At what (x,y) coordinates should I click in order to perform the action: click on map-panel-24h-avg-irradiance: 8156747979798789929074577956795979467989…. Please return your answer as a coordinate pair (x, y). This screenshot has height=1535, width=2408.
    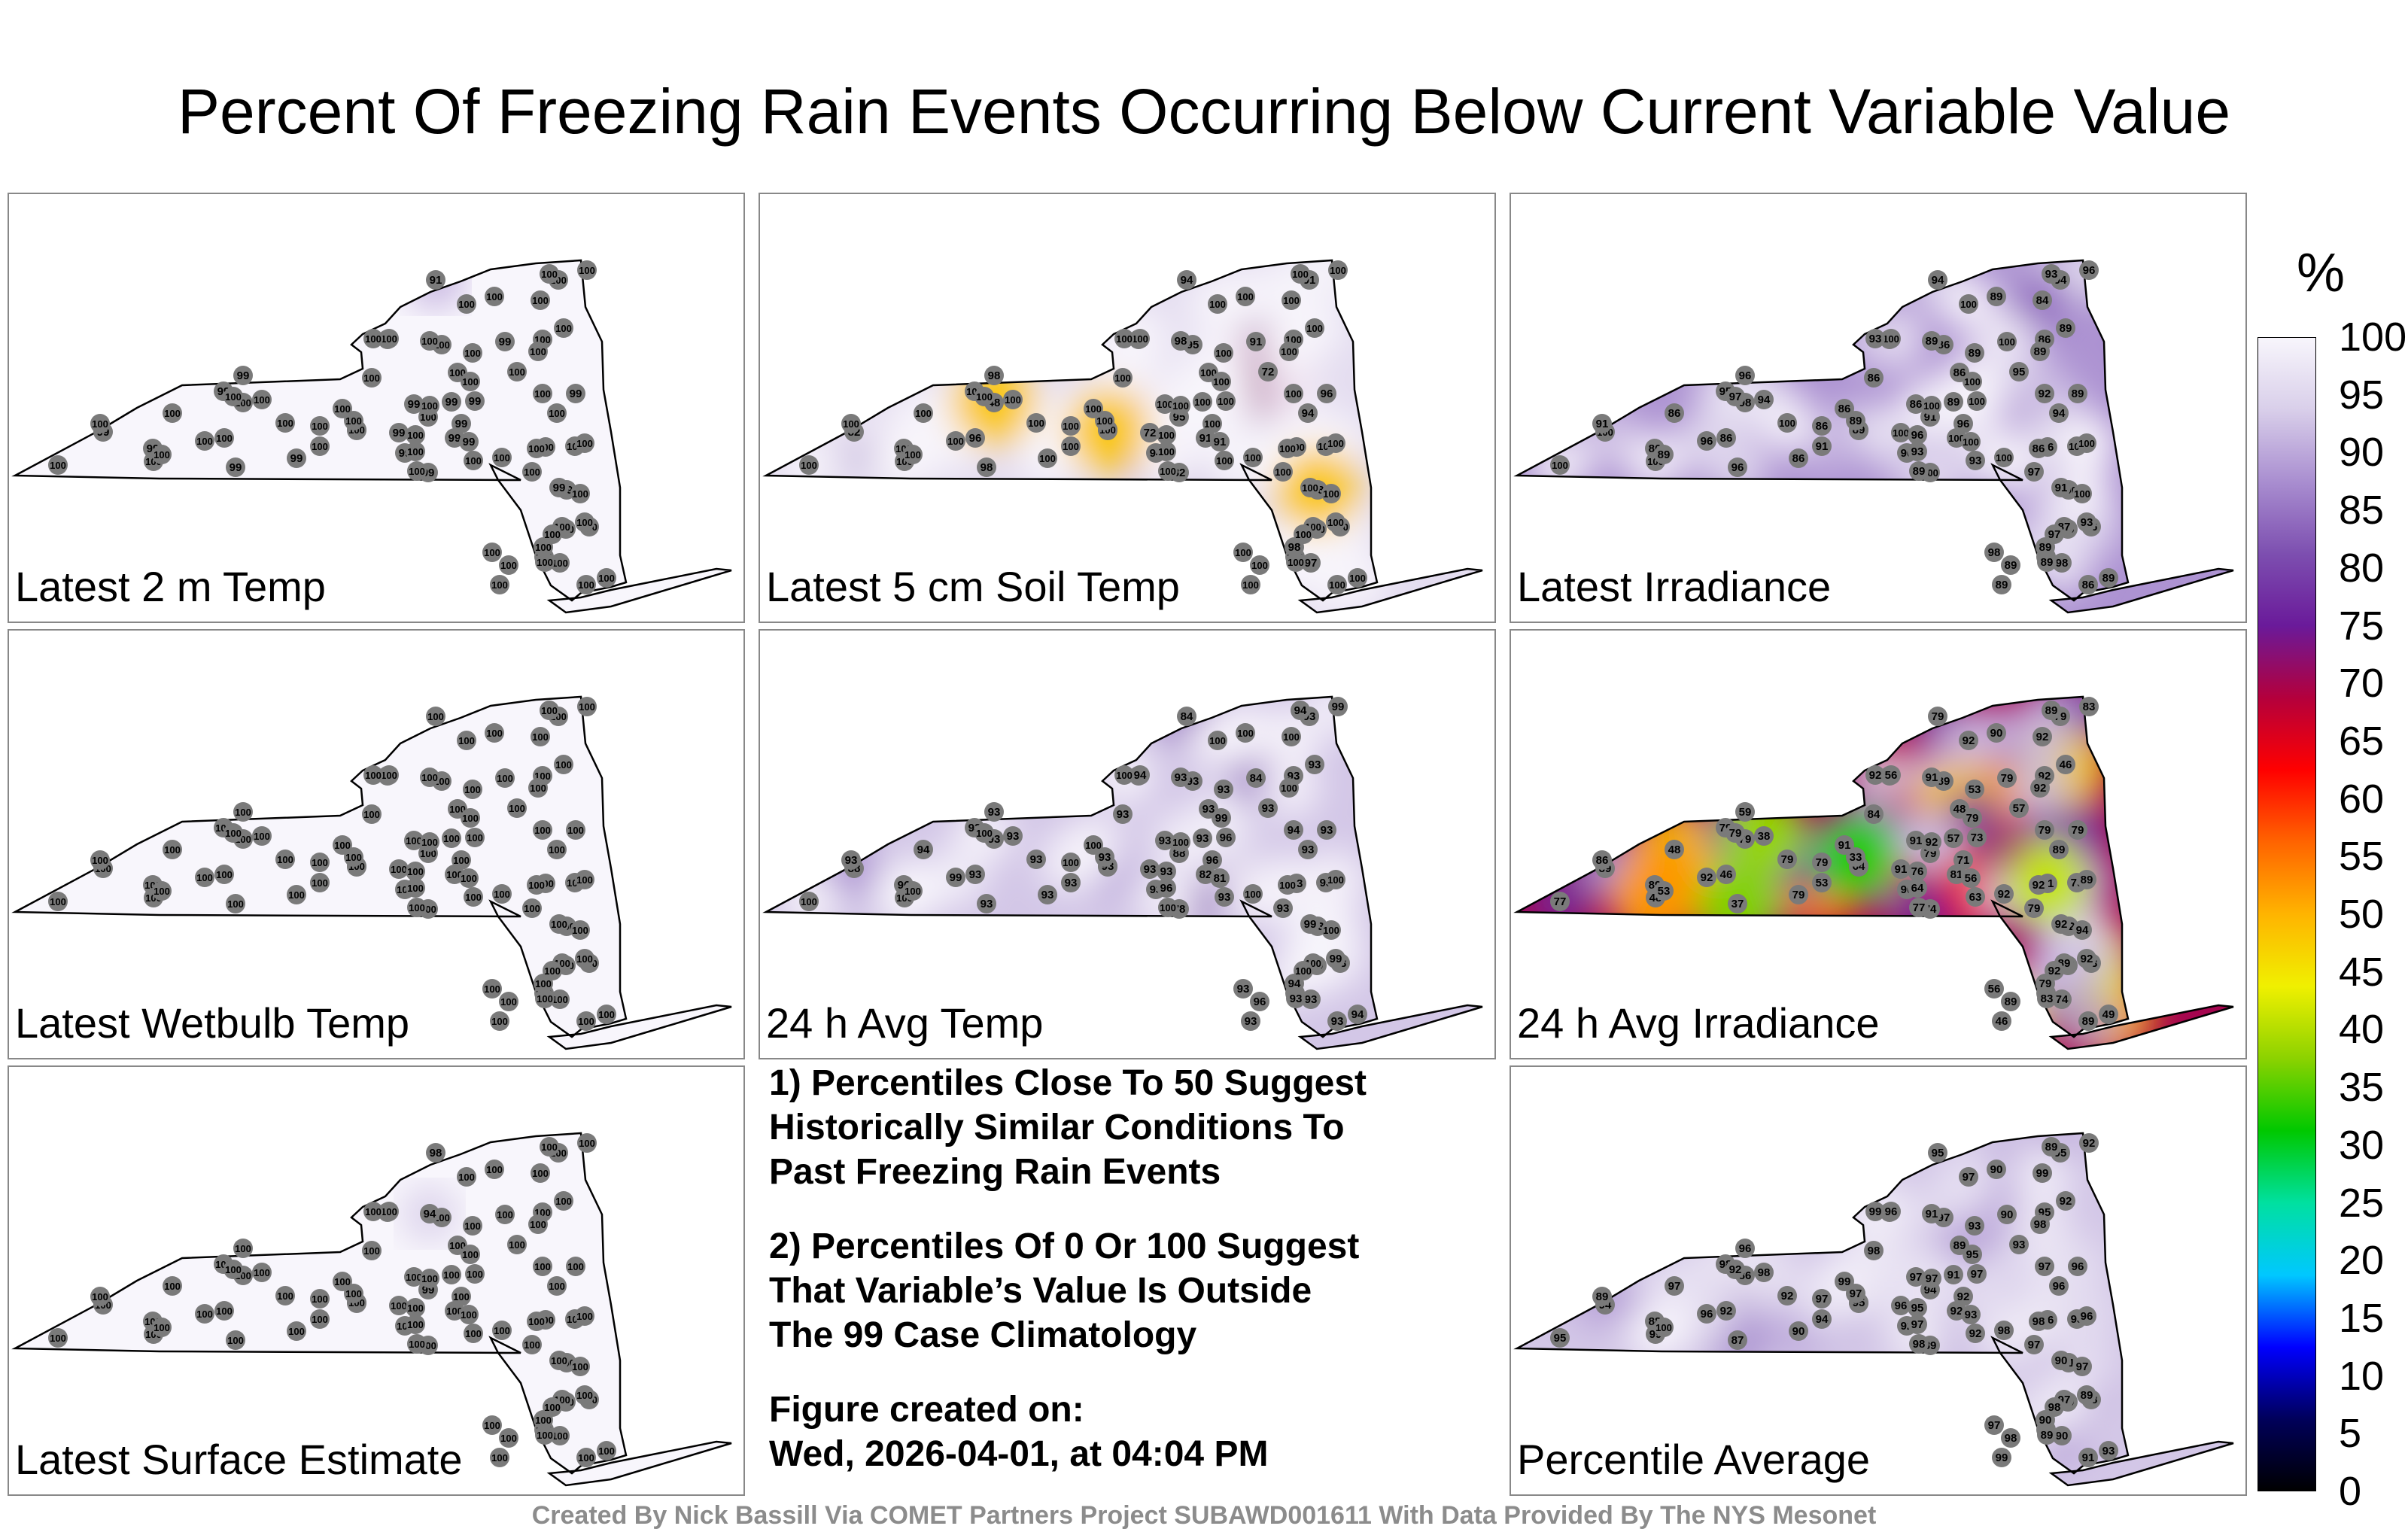
    Looking at the image, I should click on (1878, 844).